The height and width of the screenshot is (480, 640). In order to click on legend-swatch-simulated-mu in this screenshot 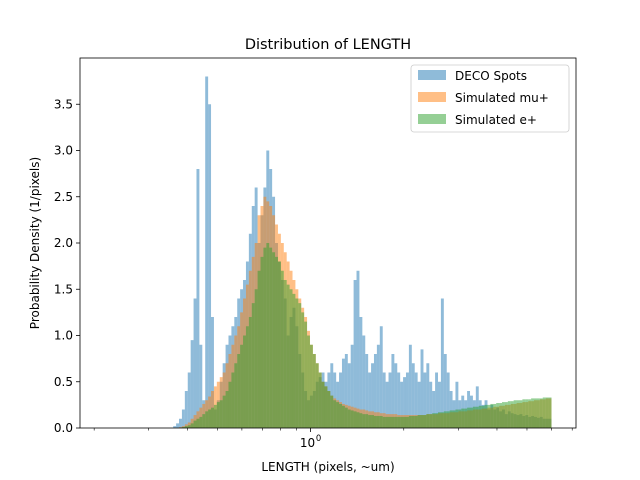, I will do `click(432, 97)`.